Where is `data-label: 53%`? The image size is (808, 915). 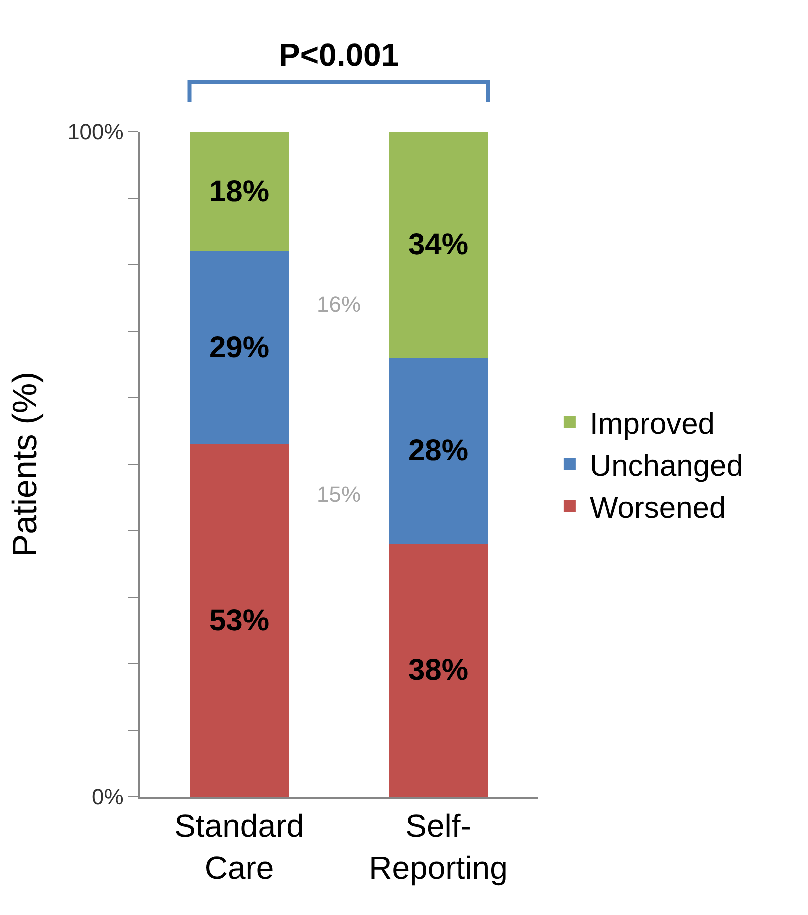
data-label: 53% is located at coordinates (239, 621).